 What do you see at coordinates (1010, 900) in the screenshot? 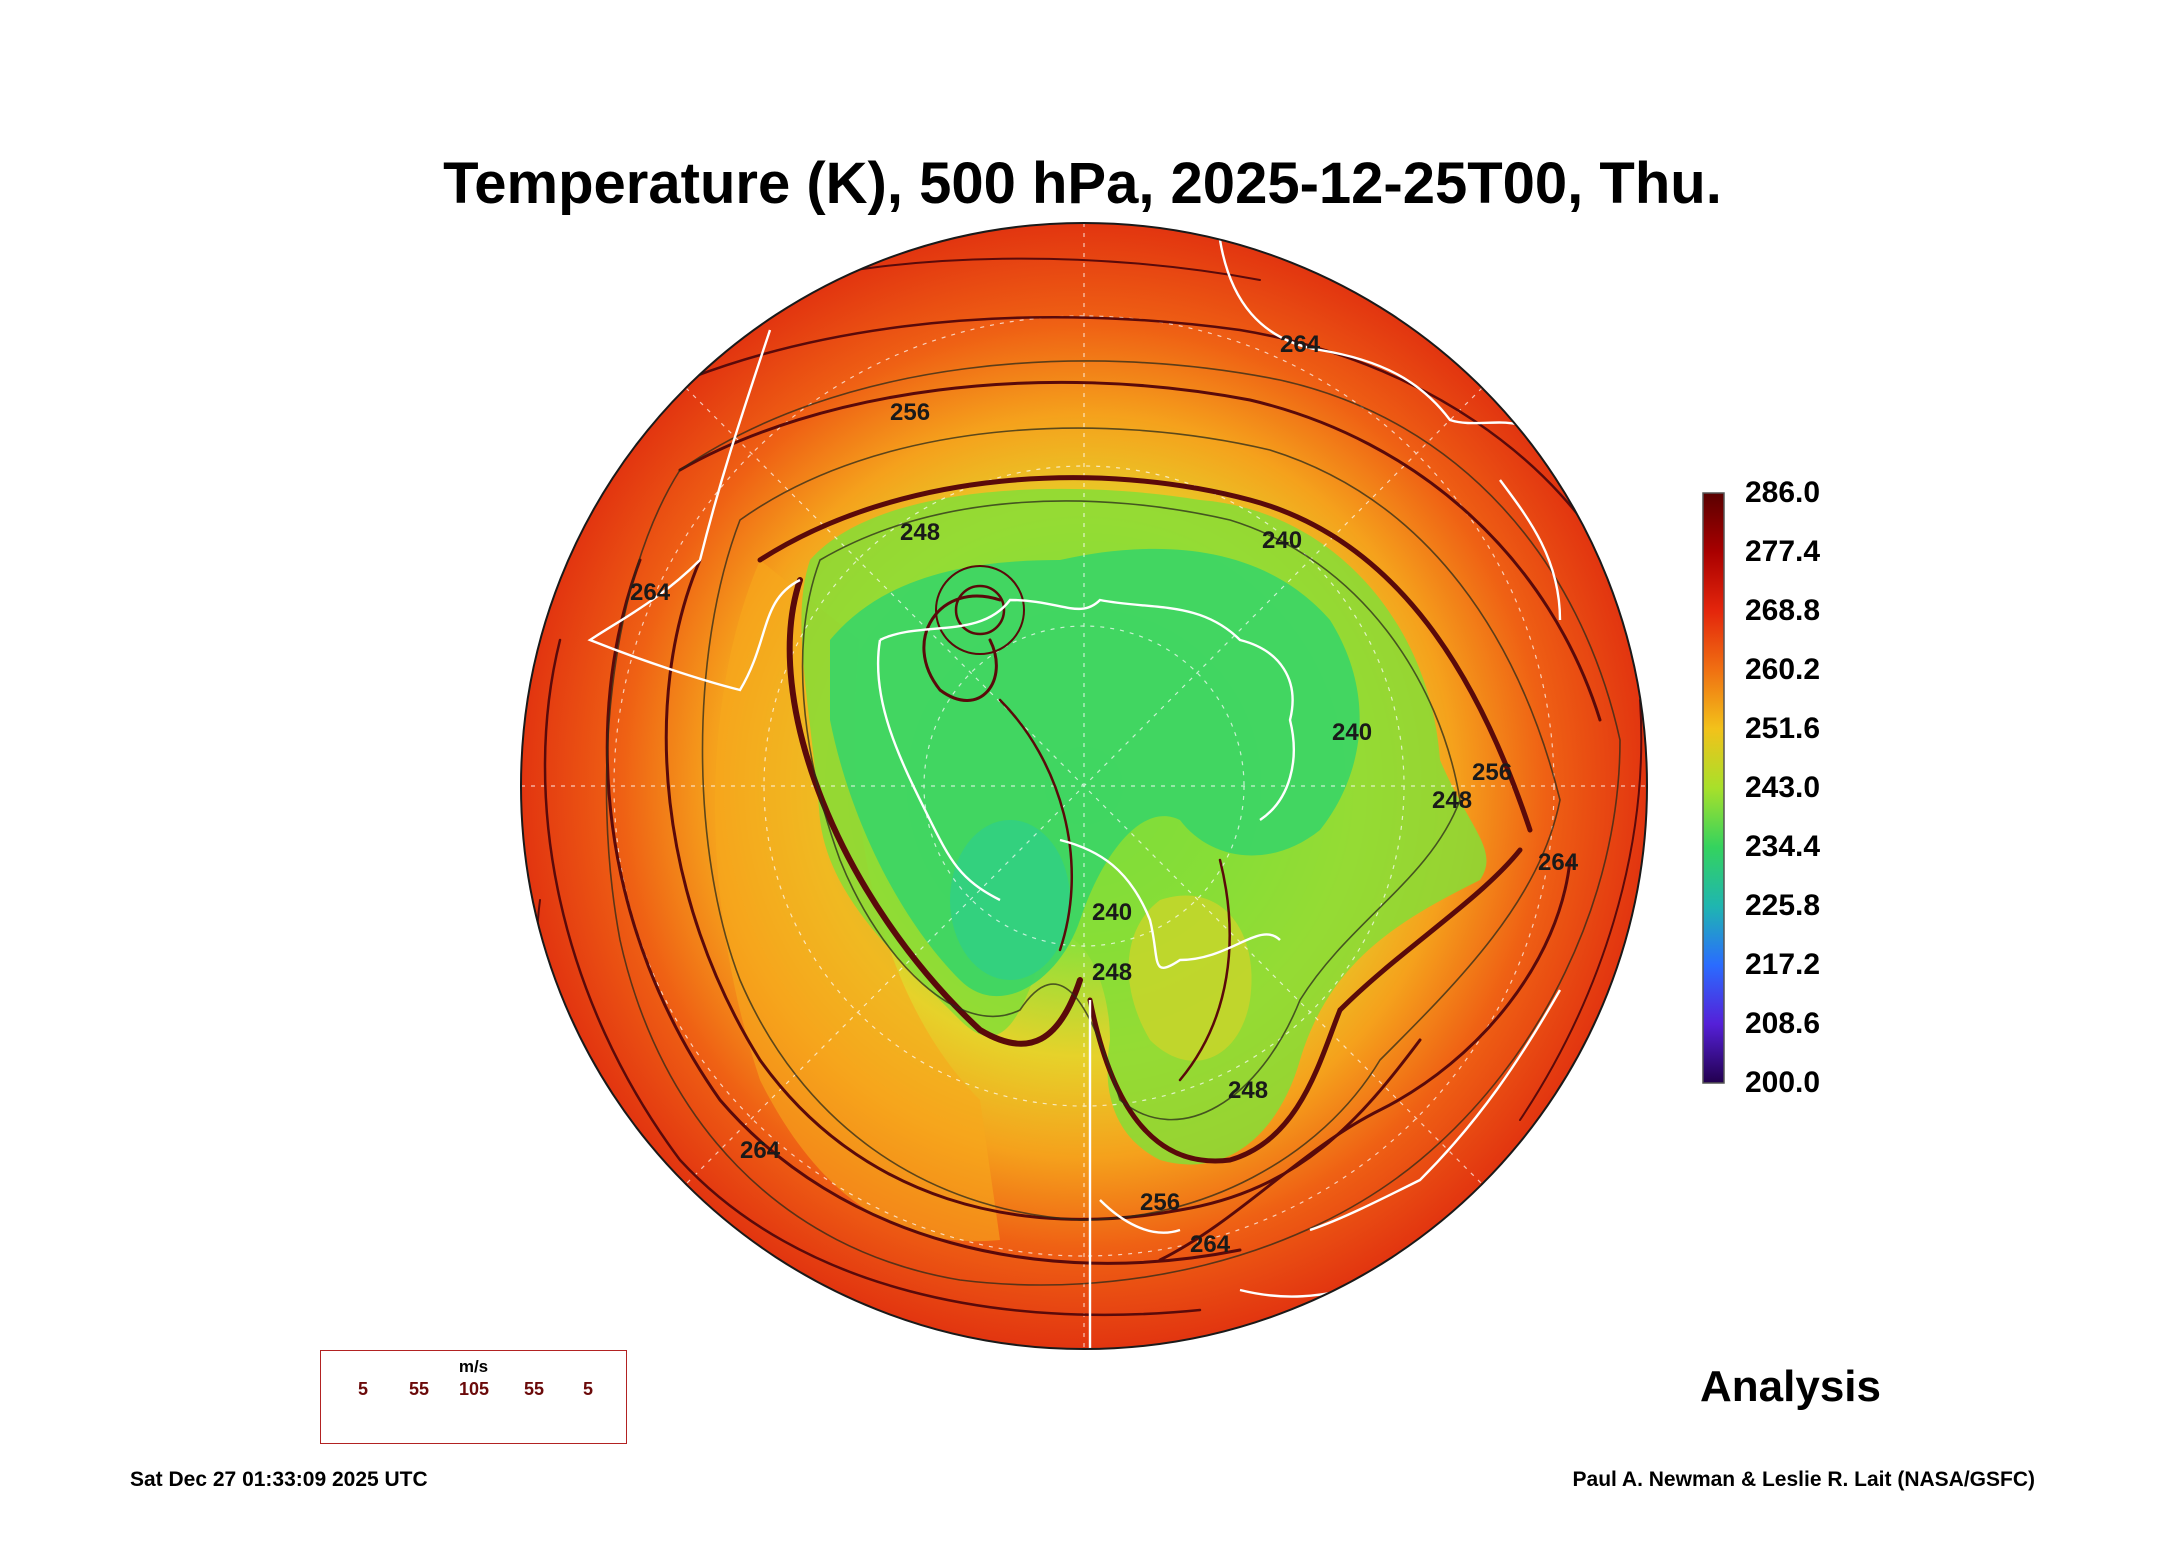
I see `coldest-spot` at bounding box center [1010, 900].